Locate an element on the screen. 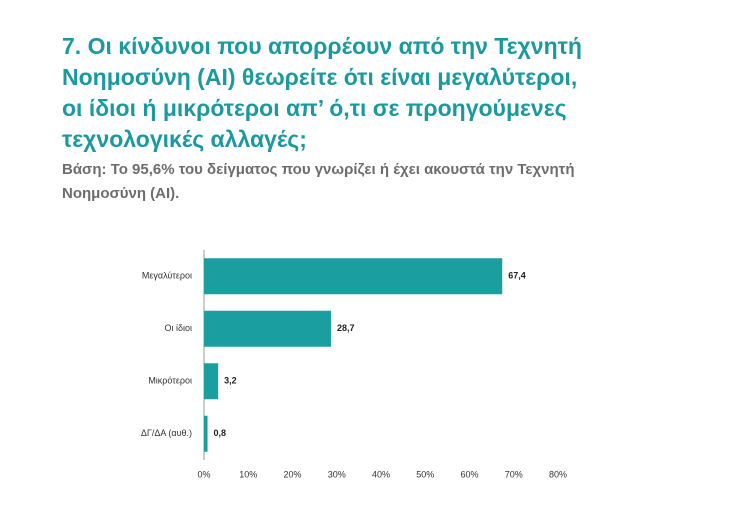 The height and width of the screenshot is (509, 734). value-label: 67,4 is located at coordinates (517, 276).